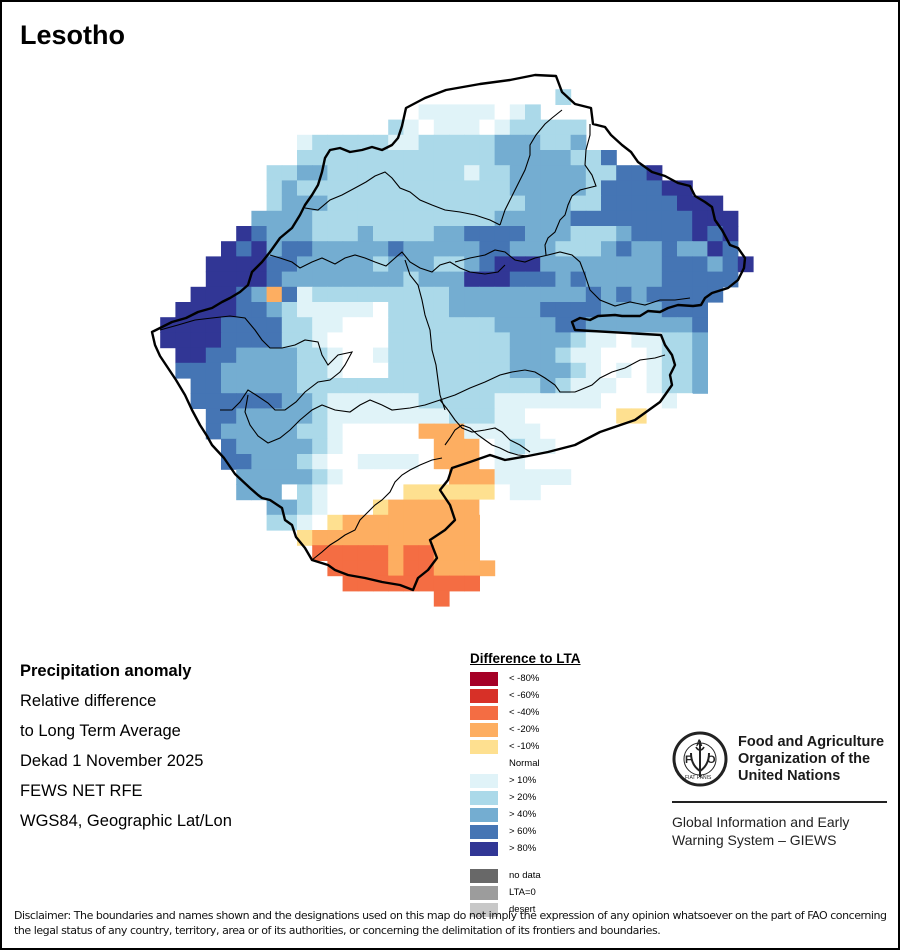 This screenshot has height=950, width=900. I want to click on district-boundary, so click(385, 406).